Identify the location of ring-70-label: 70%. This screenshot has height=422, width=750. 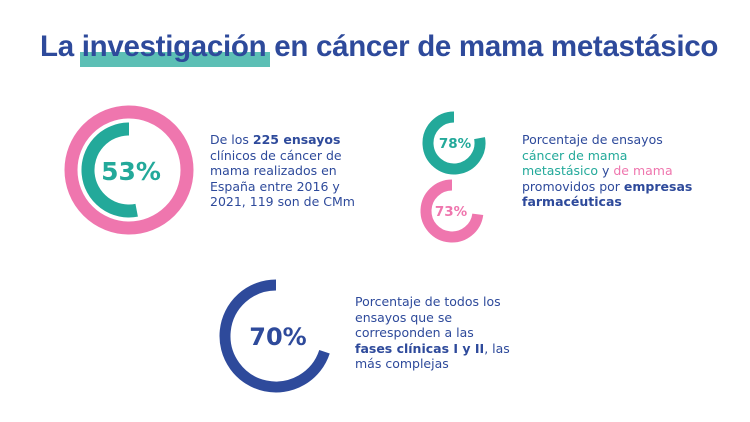
(277, 337).